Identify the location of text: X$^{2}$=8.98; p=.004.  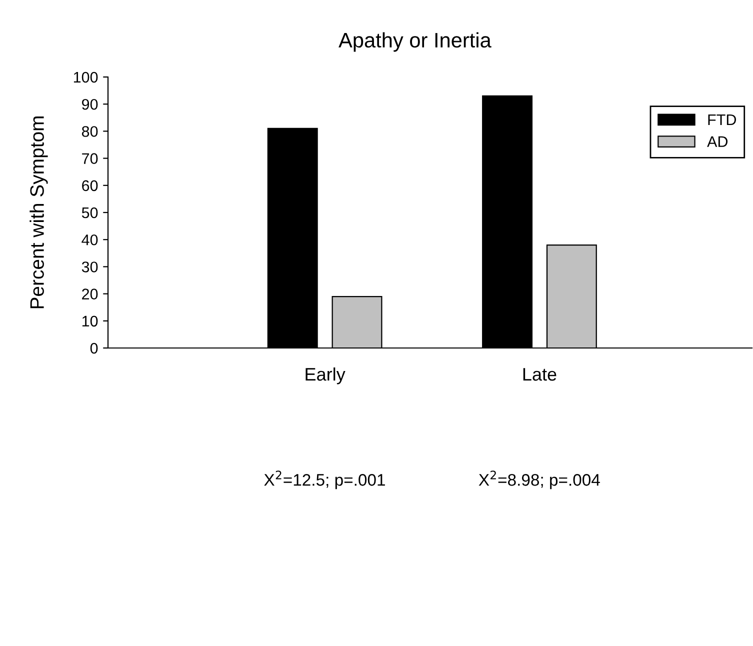
(539, 480).